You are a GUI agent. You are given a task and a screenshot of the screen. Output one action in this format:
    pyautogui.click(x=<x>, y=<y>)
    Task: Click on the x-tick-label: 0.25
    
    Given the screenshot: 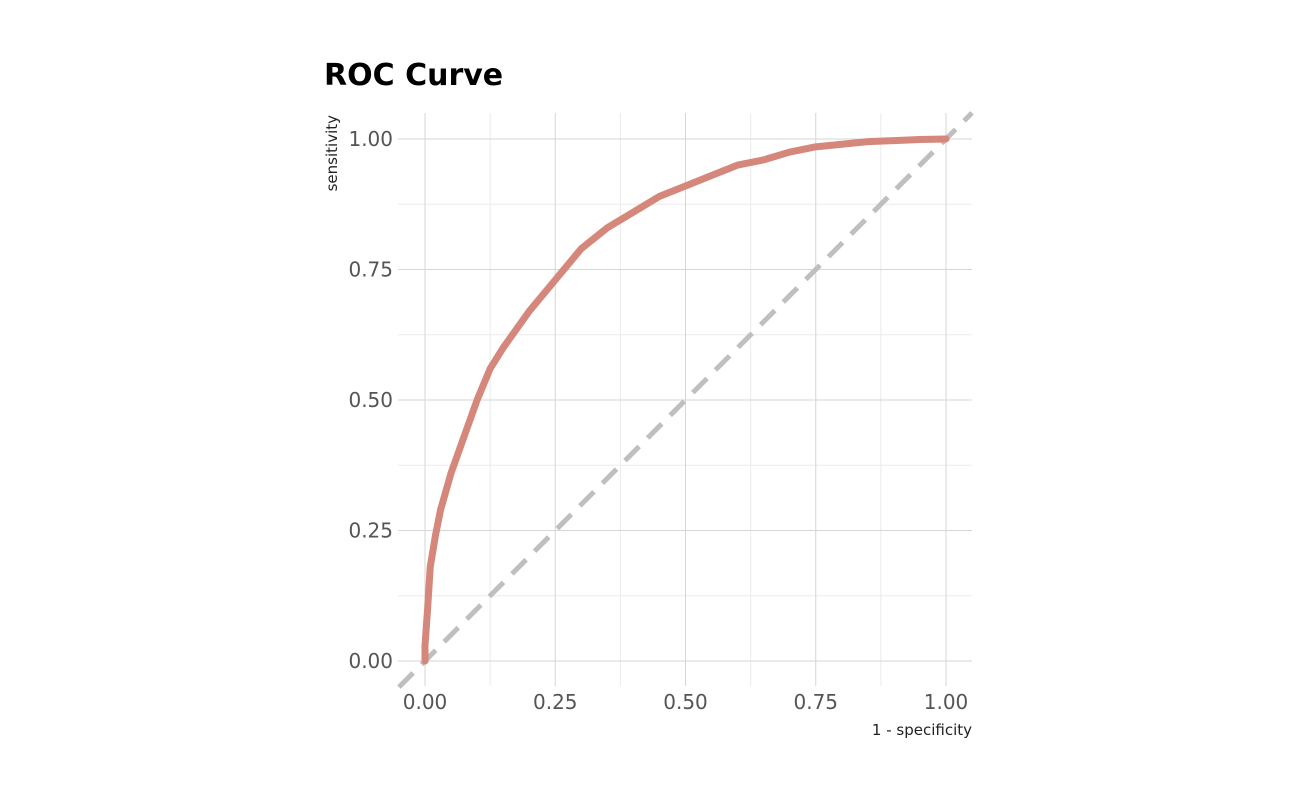 What is the action you would take?
    pyautogui.click(x=555, y=702)
    